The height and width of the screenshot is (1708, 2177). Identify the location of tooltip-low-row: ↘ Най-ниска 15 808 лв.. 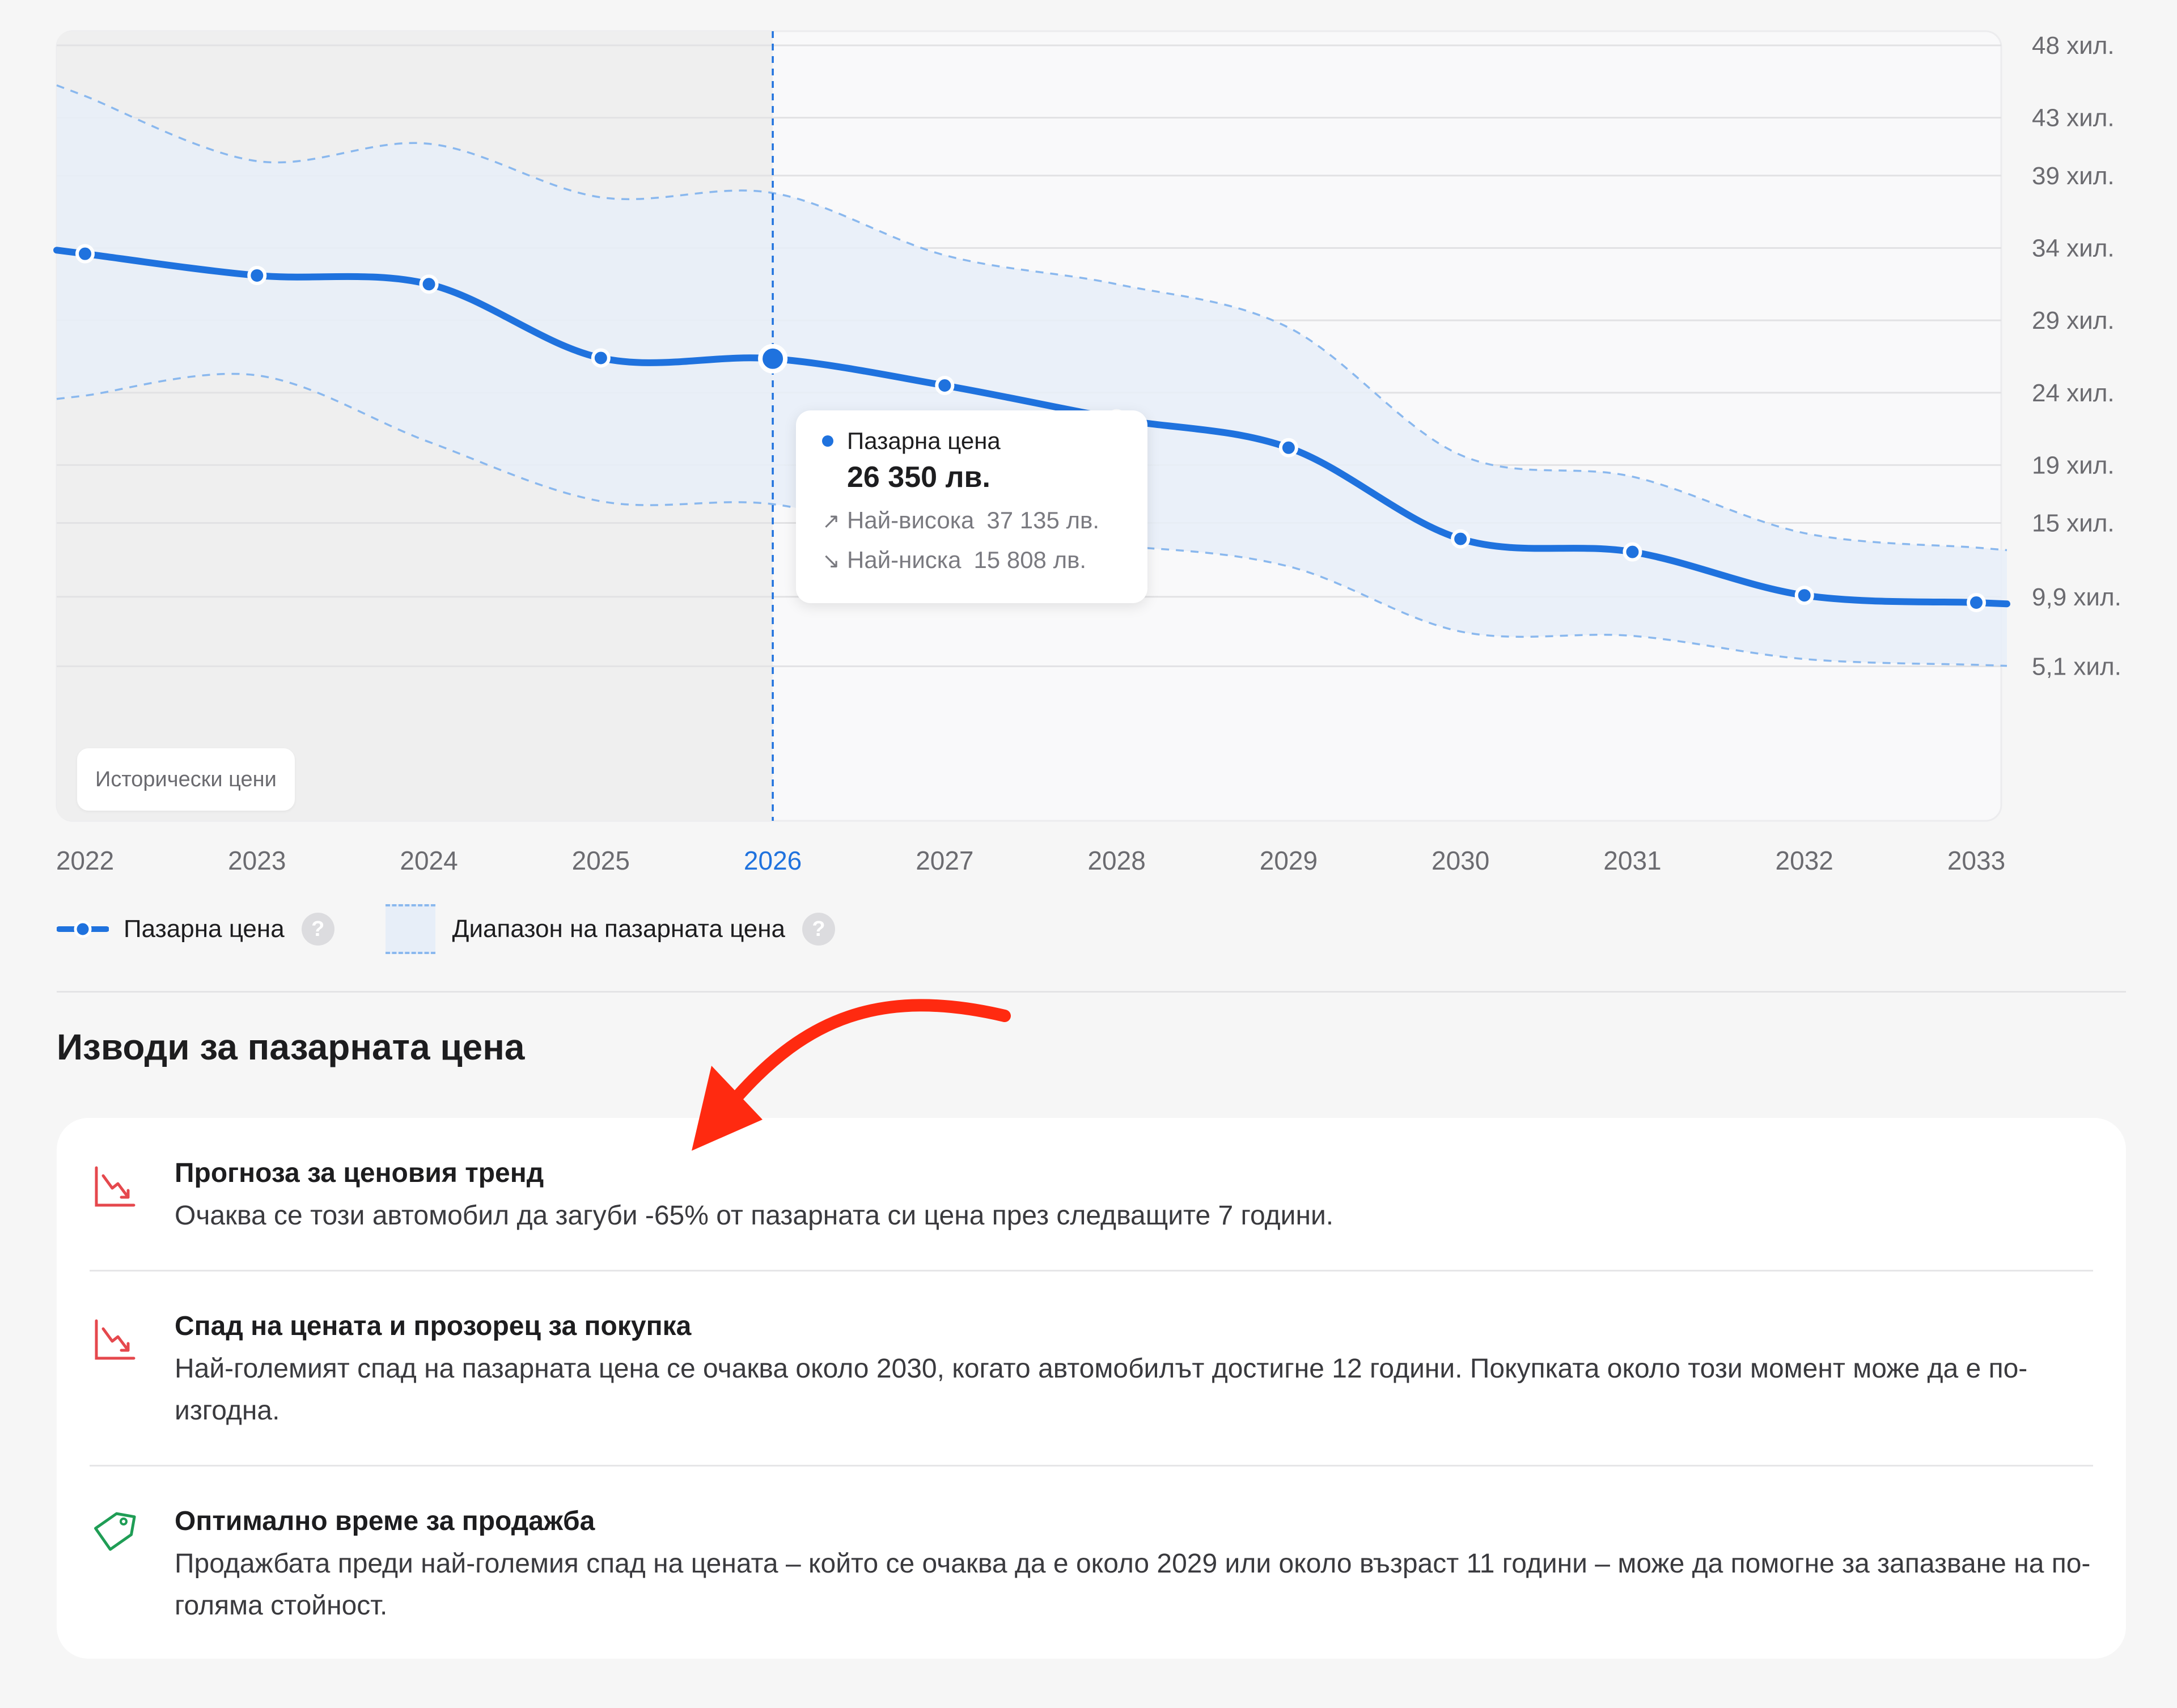
(984, 560).